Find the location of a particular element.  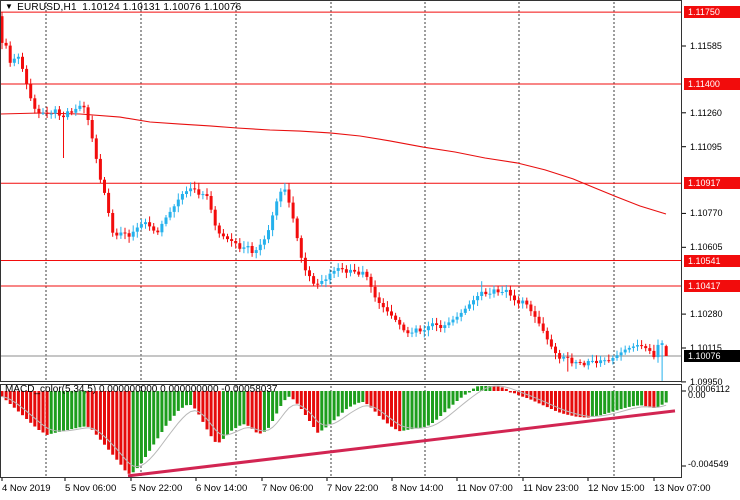

macd-scale-min-label: -0.004549 is located at coordinates (708, 464).